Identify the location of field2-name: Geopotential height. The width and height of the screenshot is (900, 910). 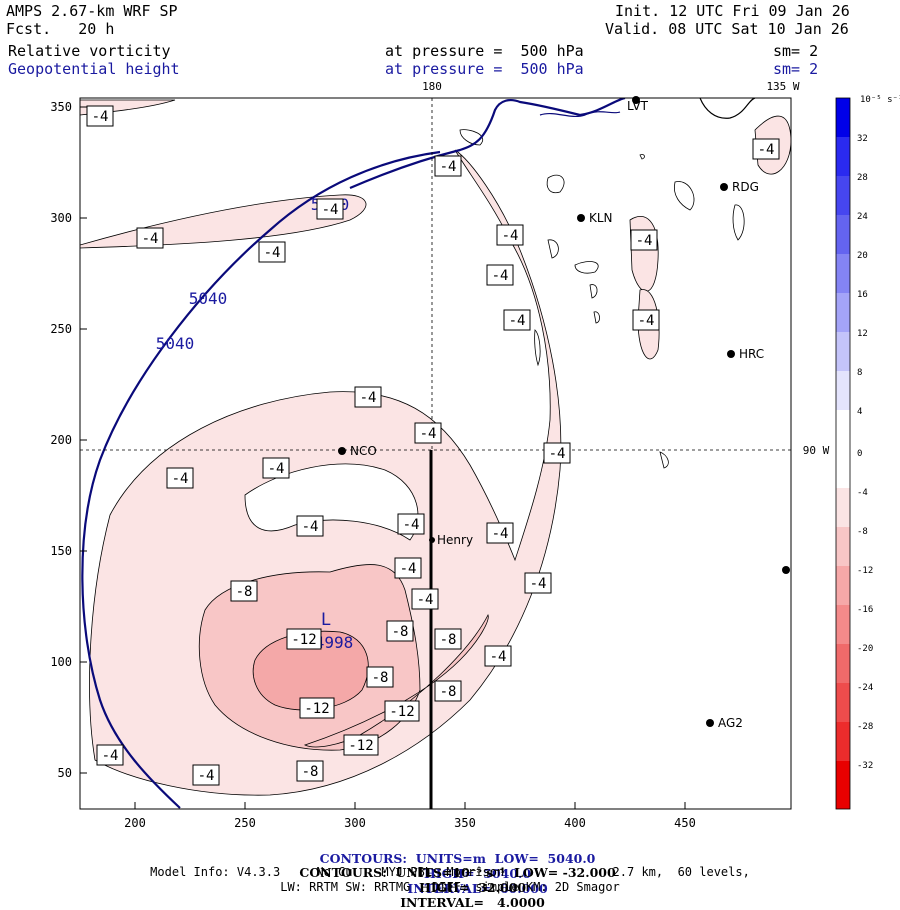
(94, 69).